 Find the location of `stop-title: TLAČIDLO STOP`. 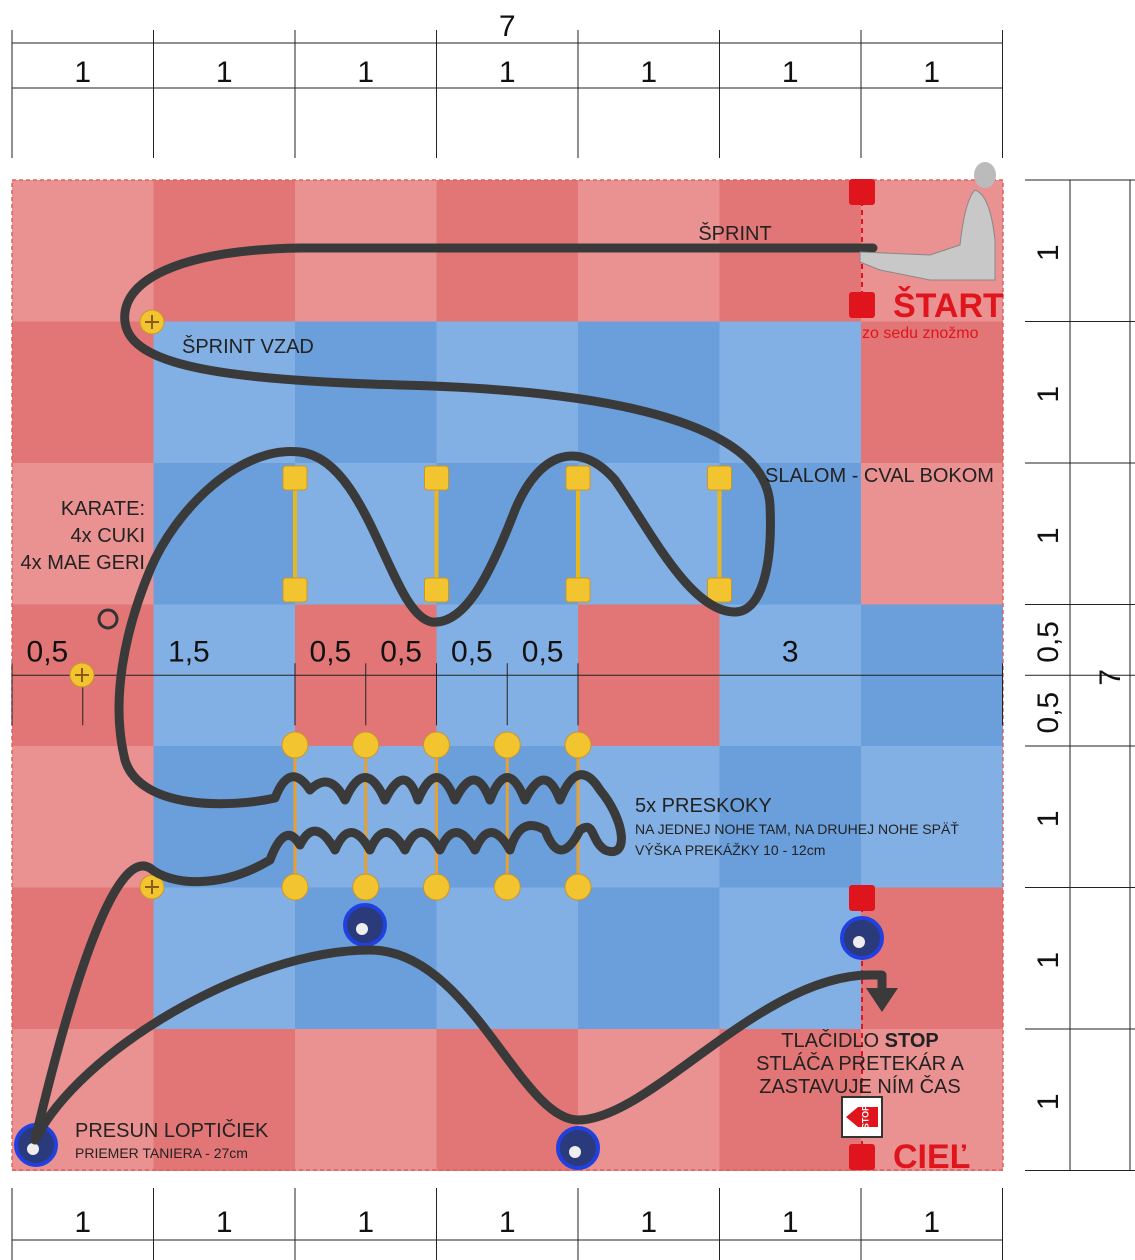

stop-title: TLAČIDLO STOP is located at coordinates (859, 1040).